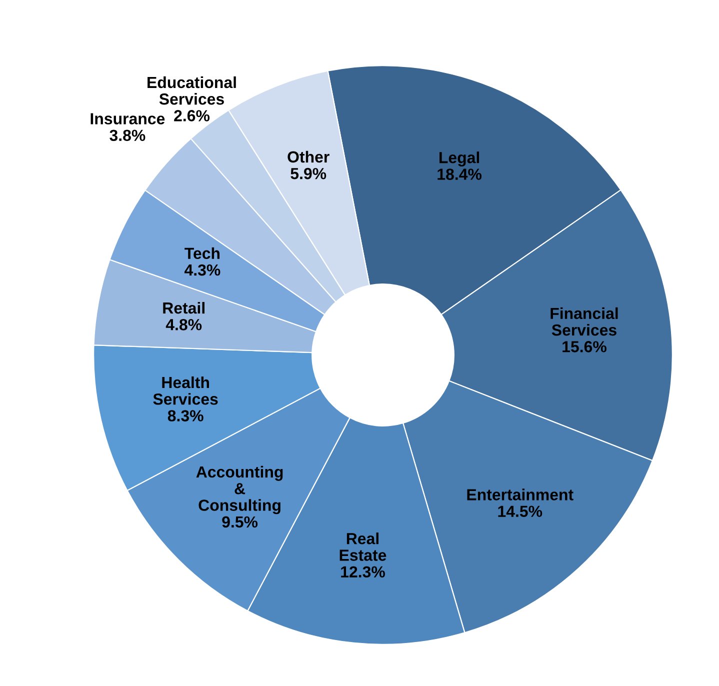 This screenshot has height=686, width=719. Describe the element at coordinates (192, 116) in the screenshot. I see `data-label: 2.6%` at that location.